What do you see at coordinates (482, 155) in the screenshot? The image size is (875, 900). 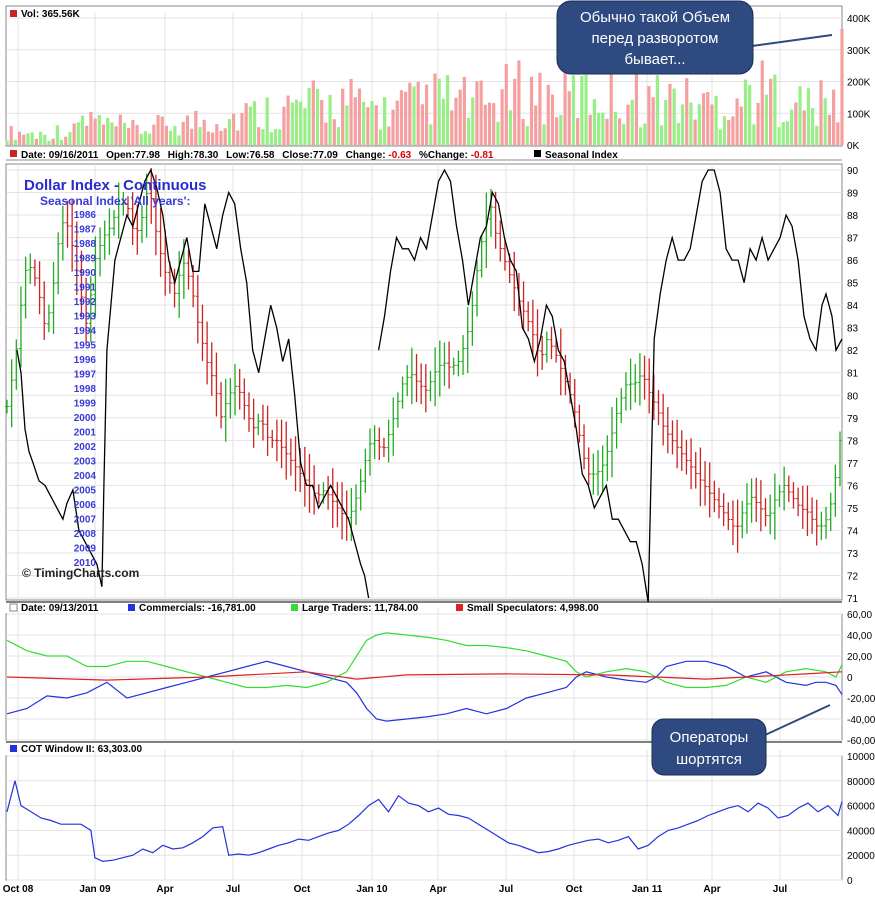 I see `price-pct-value: -0.81` at bounding box center [482, 155].